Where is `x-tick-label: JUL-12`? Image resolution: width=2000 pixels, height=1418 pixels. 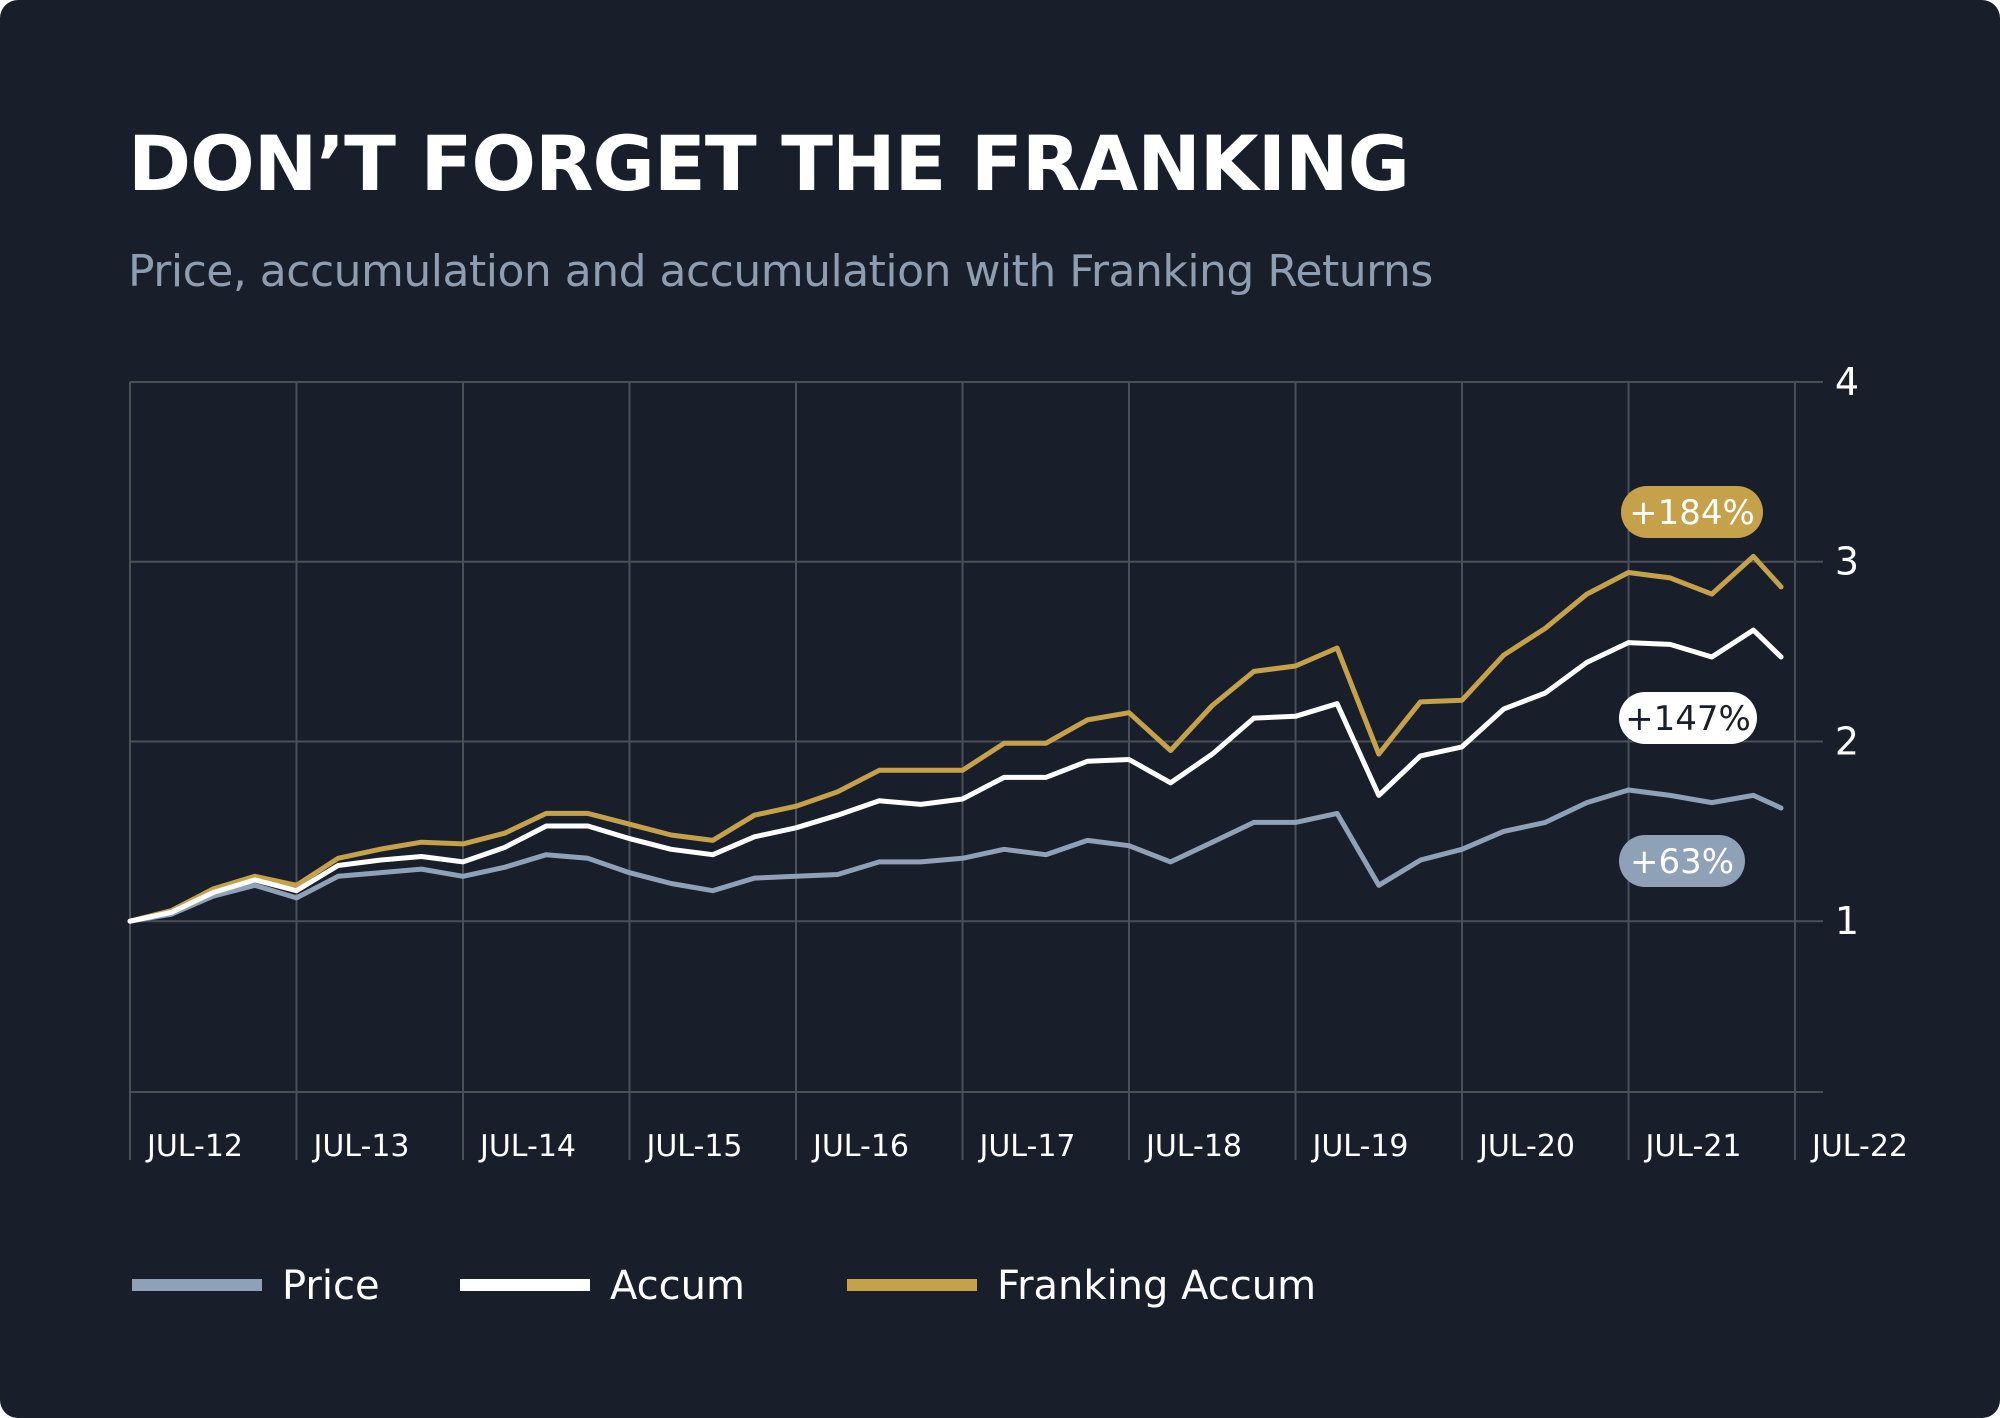
x-tick-label: JUL-12 is located at coordinates (194, 1146).